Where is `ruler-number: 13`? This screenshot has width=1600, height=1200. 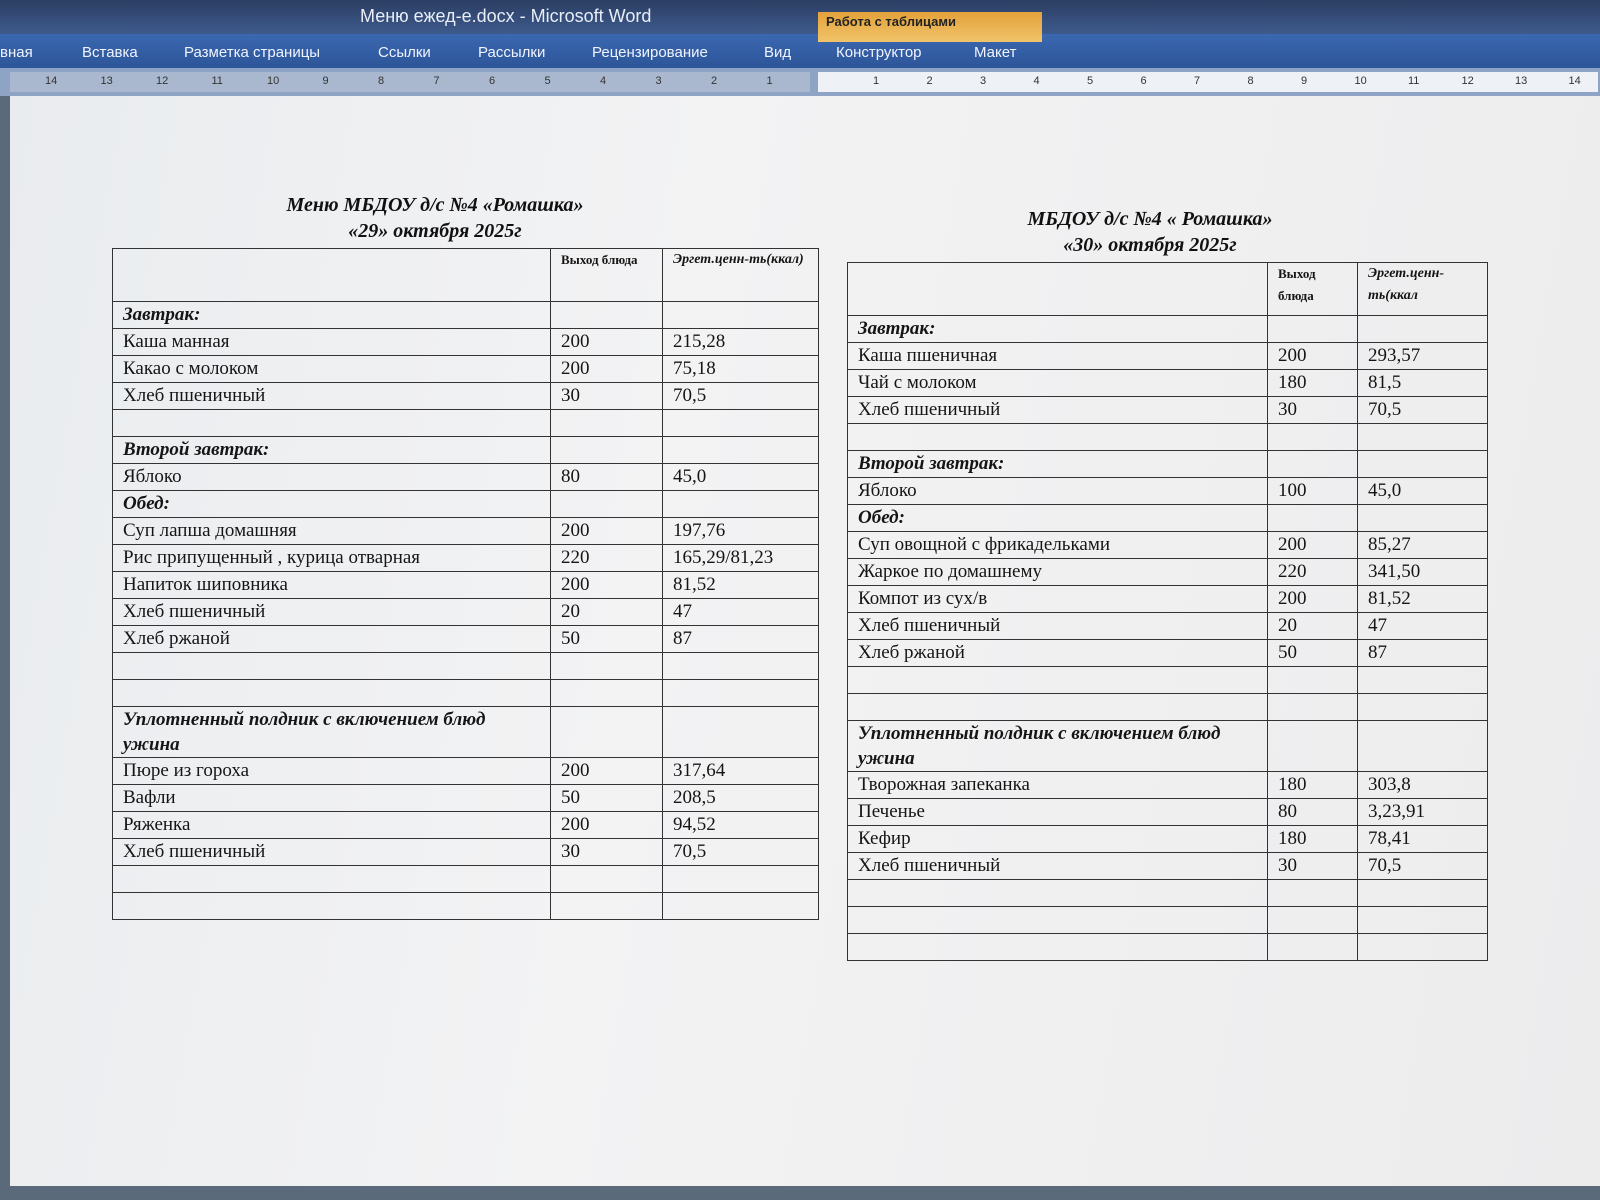 ruler-number: 13 is located at coordinates (106, 81).